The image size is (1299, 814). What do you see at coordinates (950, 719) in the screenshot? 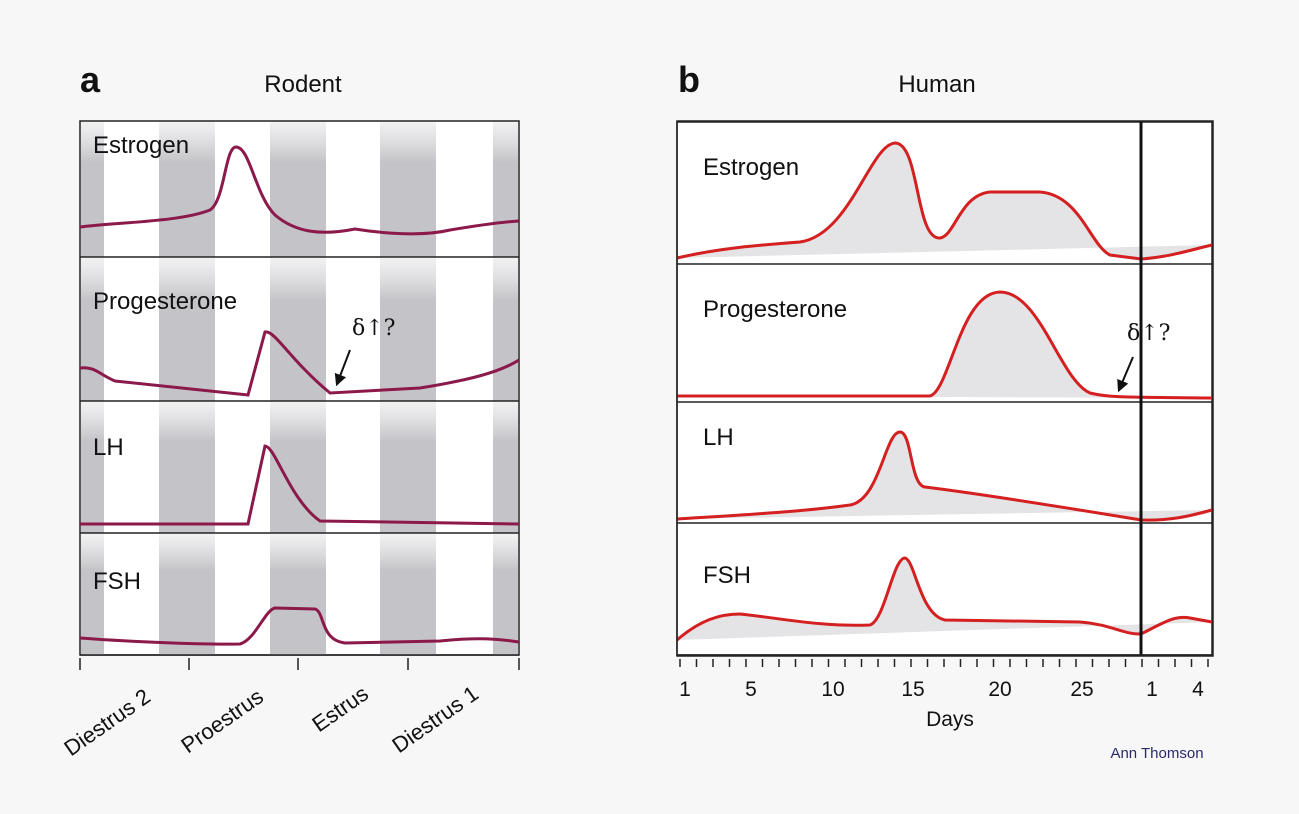
I see `axis-label: Days` at bounding box center [950, 719].